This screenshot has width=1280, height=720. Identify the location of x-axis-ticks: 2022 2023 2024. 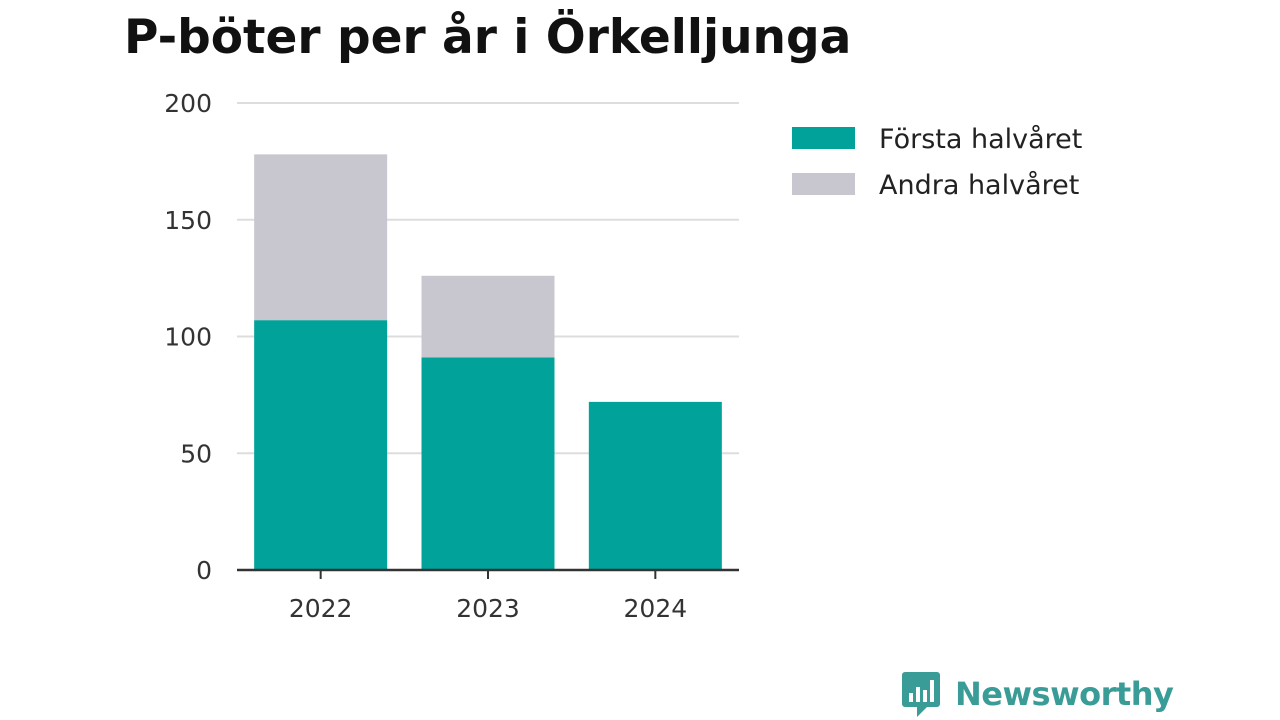
(488, 596).